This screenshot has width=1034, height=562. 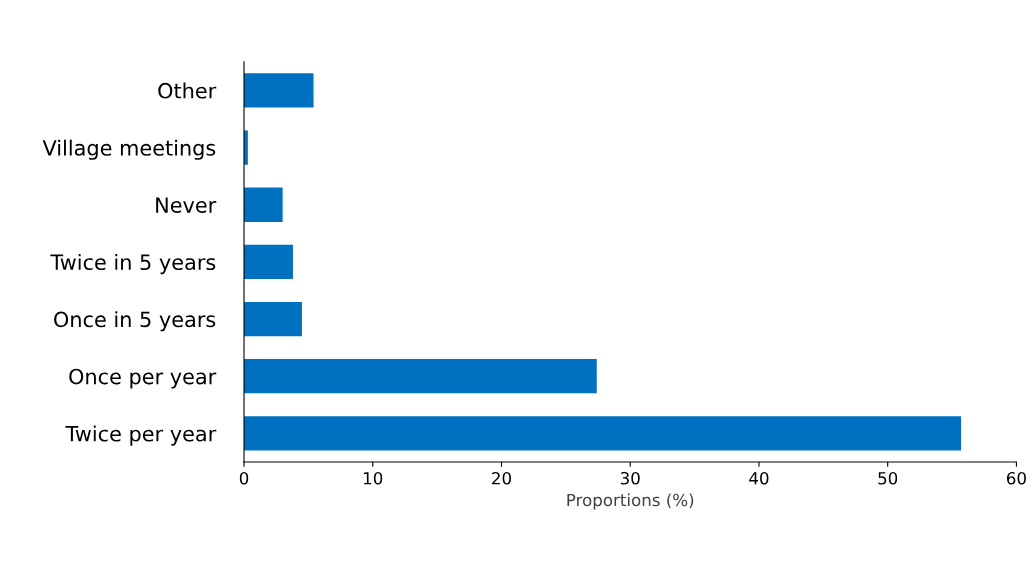 What do you see at coordinates (630, 501) in the screenshot?
I see `x-axis-title: Proportions (%)` at bounding box center [630, 501].